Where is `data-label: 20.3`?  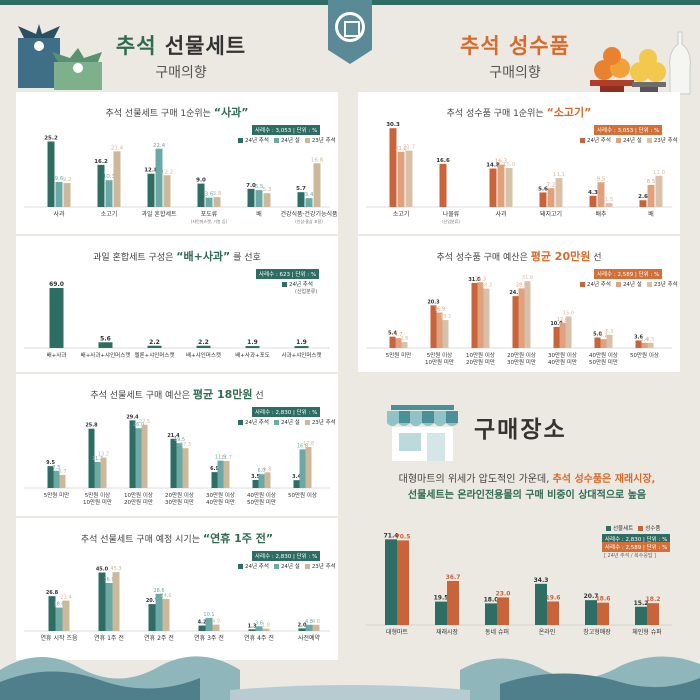 data-label: 20.3 is located at coordinates (433, 302).